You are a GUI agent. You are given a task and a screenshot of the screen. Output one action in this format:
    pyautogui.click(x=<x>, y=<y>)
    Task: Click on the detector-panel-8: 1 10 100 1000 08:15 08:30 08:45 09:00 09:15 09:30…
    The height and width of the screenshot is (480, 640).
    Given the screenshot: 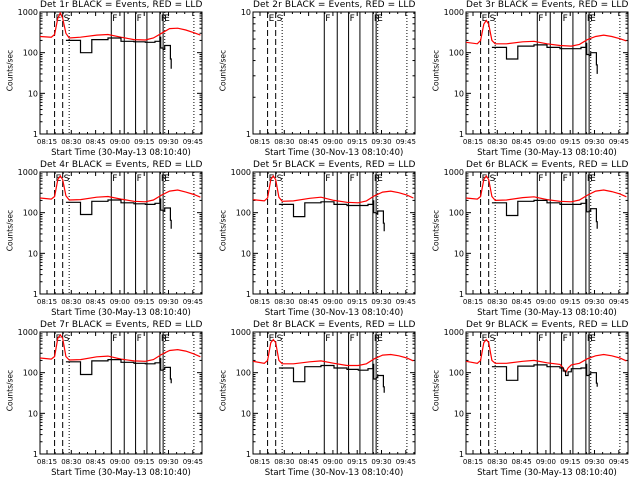 What is the action you would take?
    pyautogui.click(x=319, y=400)
    